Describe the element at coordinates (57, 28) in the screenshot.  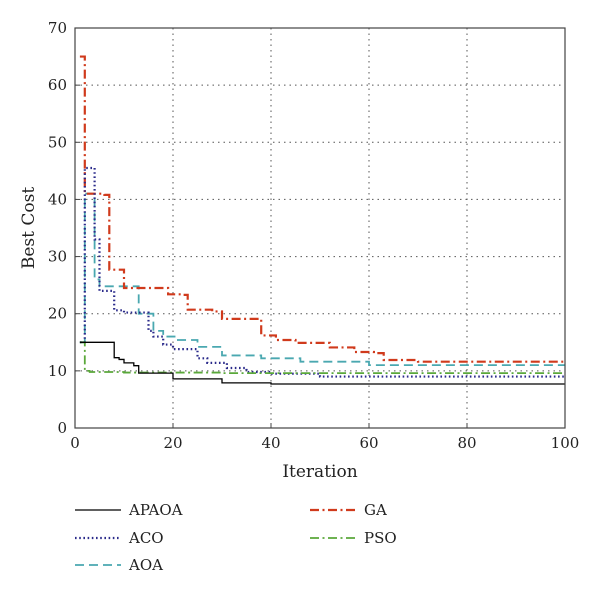
I see `y-tick-label: 70` at that location.